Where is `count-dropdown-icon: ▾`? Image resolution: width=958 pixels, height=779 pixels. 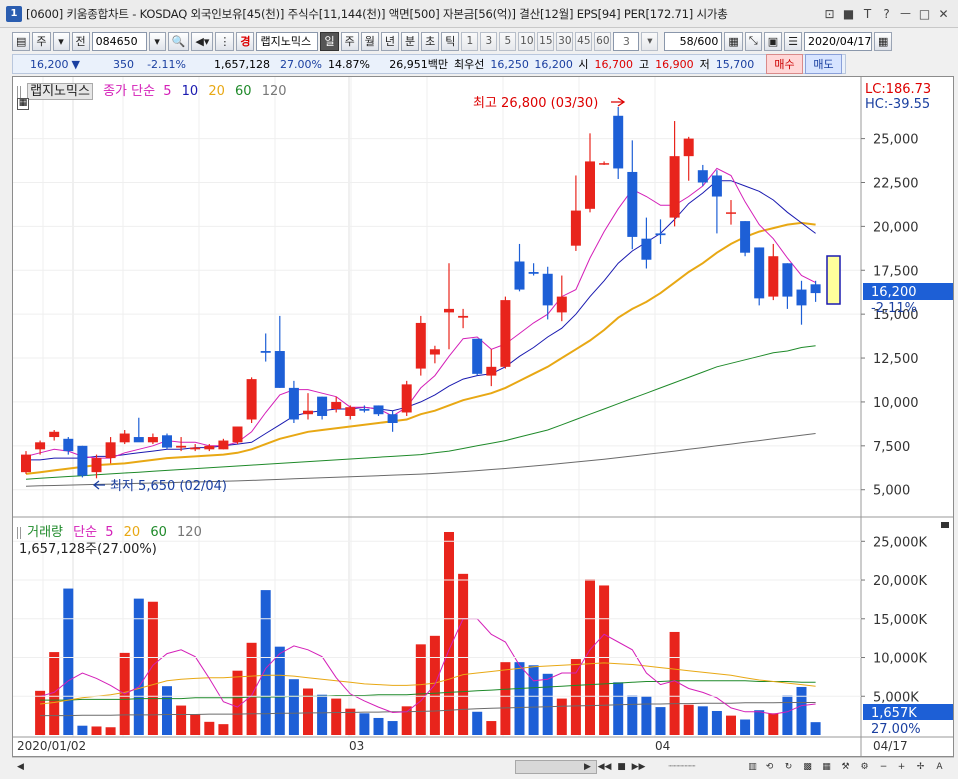
count-dropdown-icon: ▾ is located at coordinates (650, 41).